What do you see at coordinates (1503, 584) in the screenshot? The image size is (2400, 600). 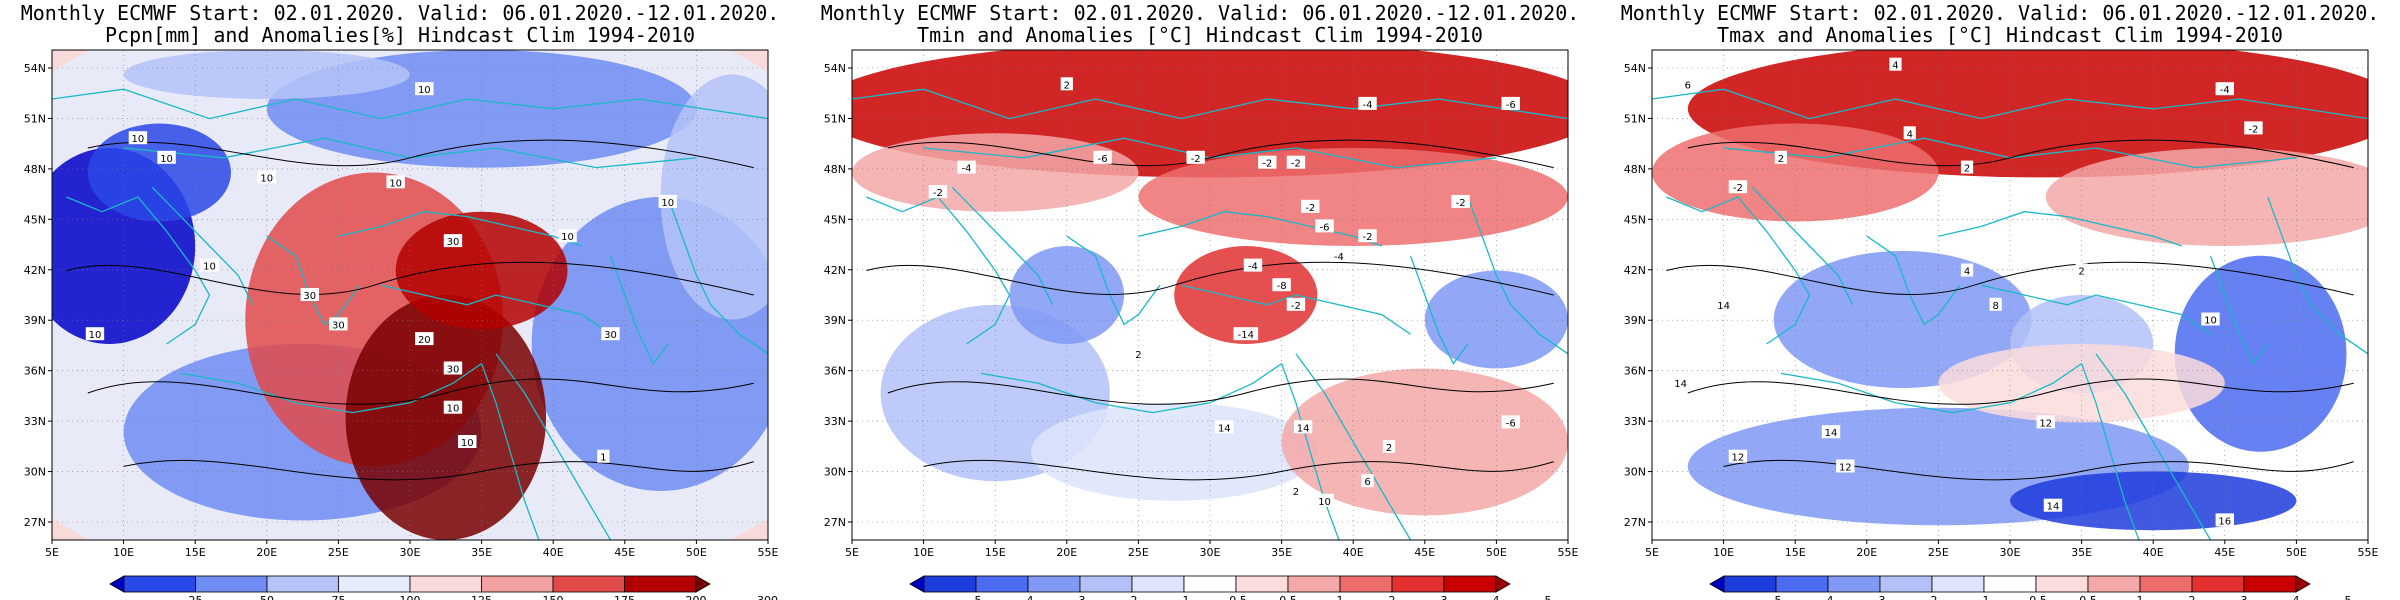 I see `colorbar-arrow-high` at bounding box center [1503, 584].